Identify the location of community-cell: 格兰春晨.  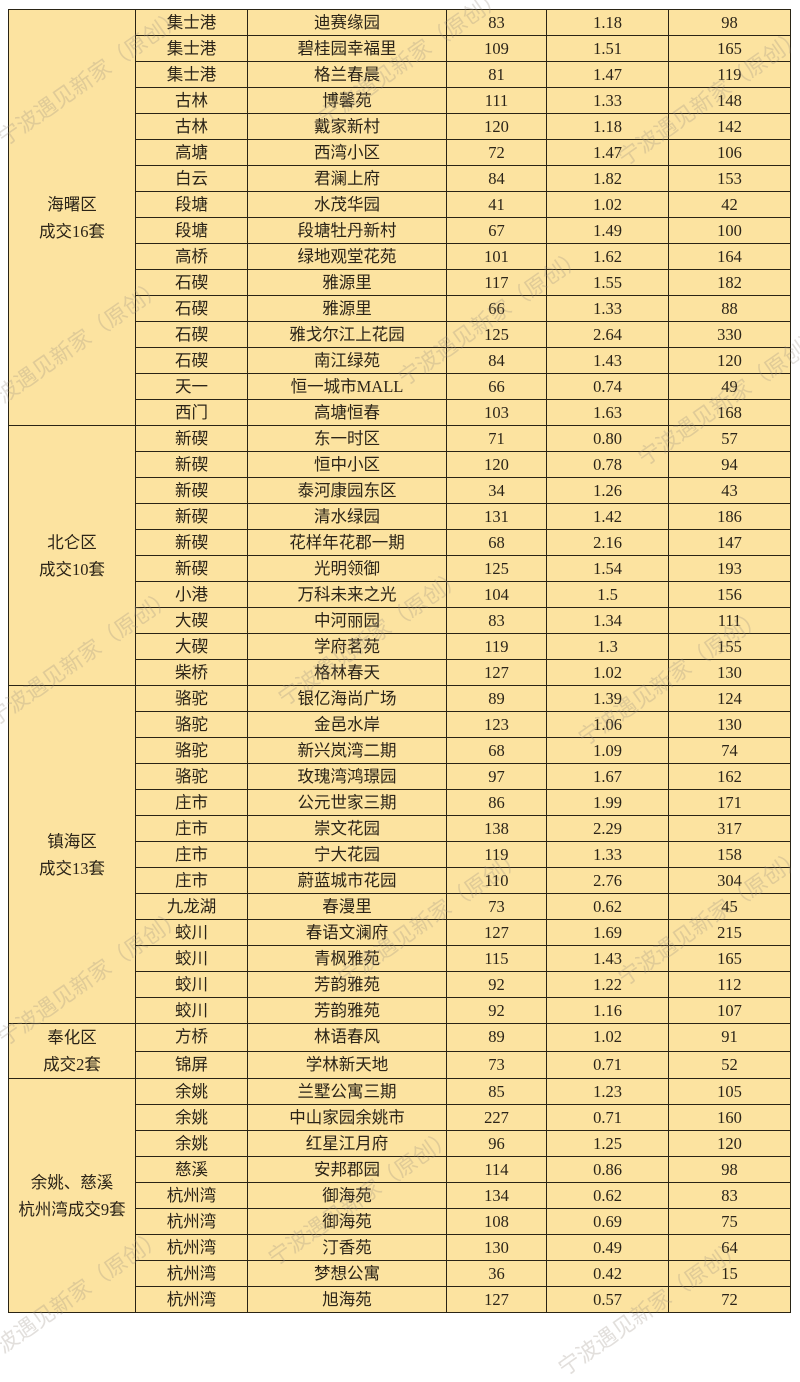
(347, 74).